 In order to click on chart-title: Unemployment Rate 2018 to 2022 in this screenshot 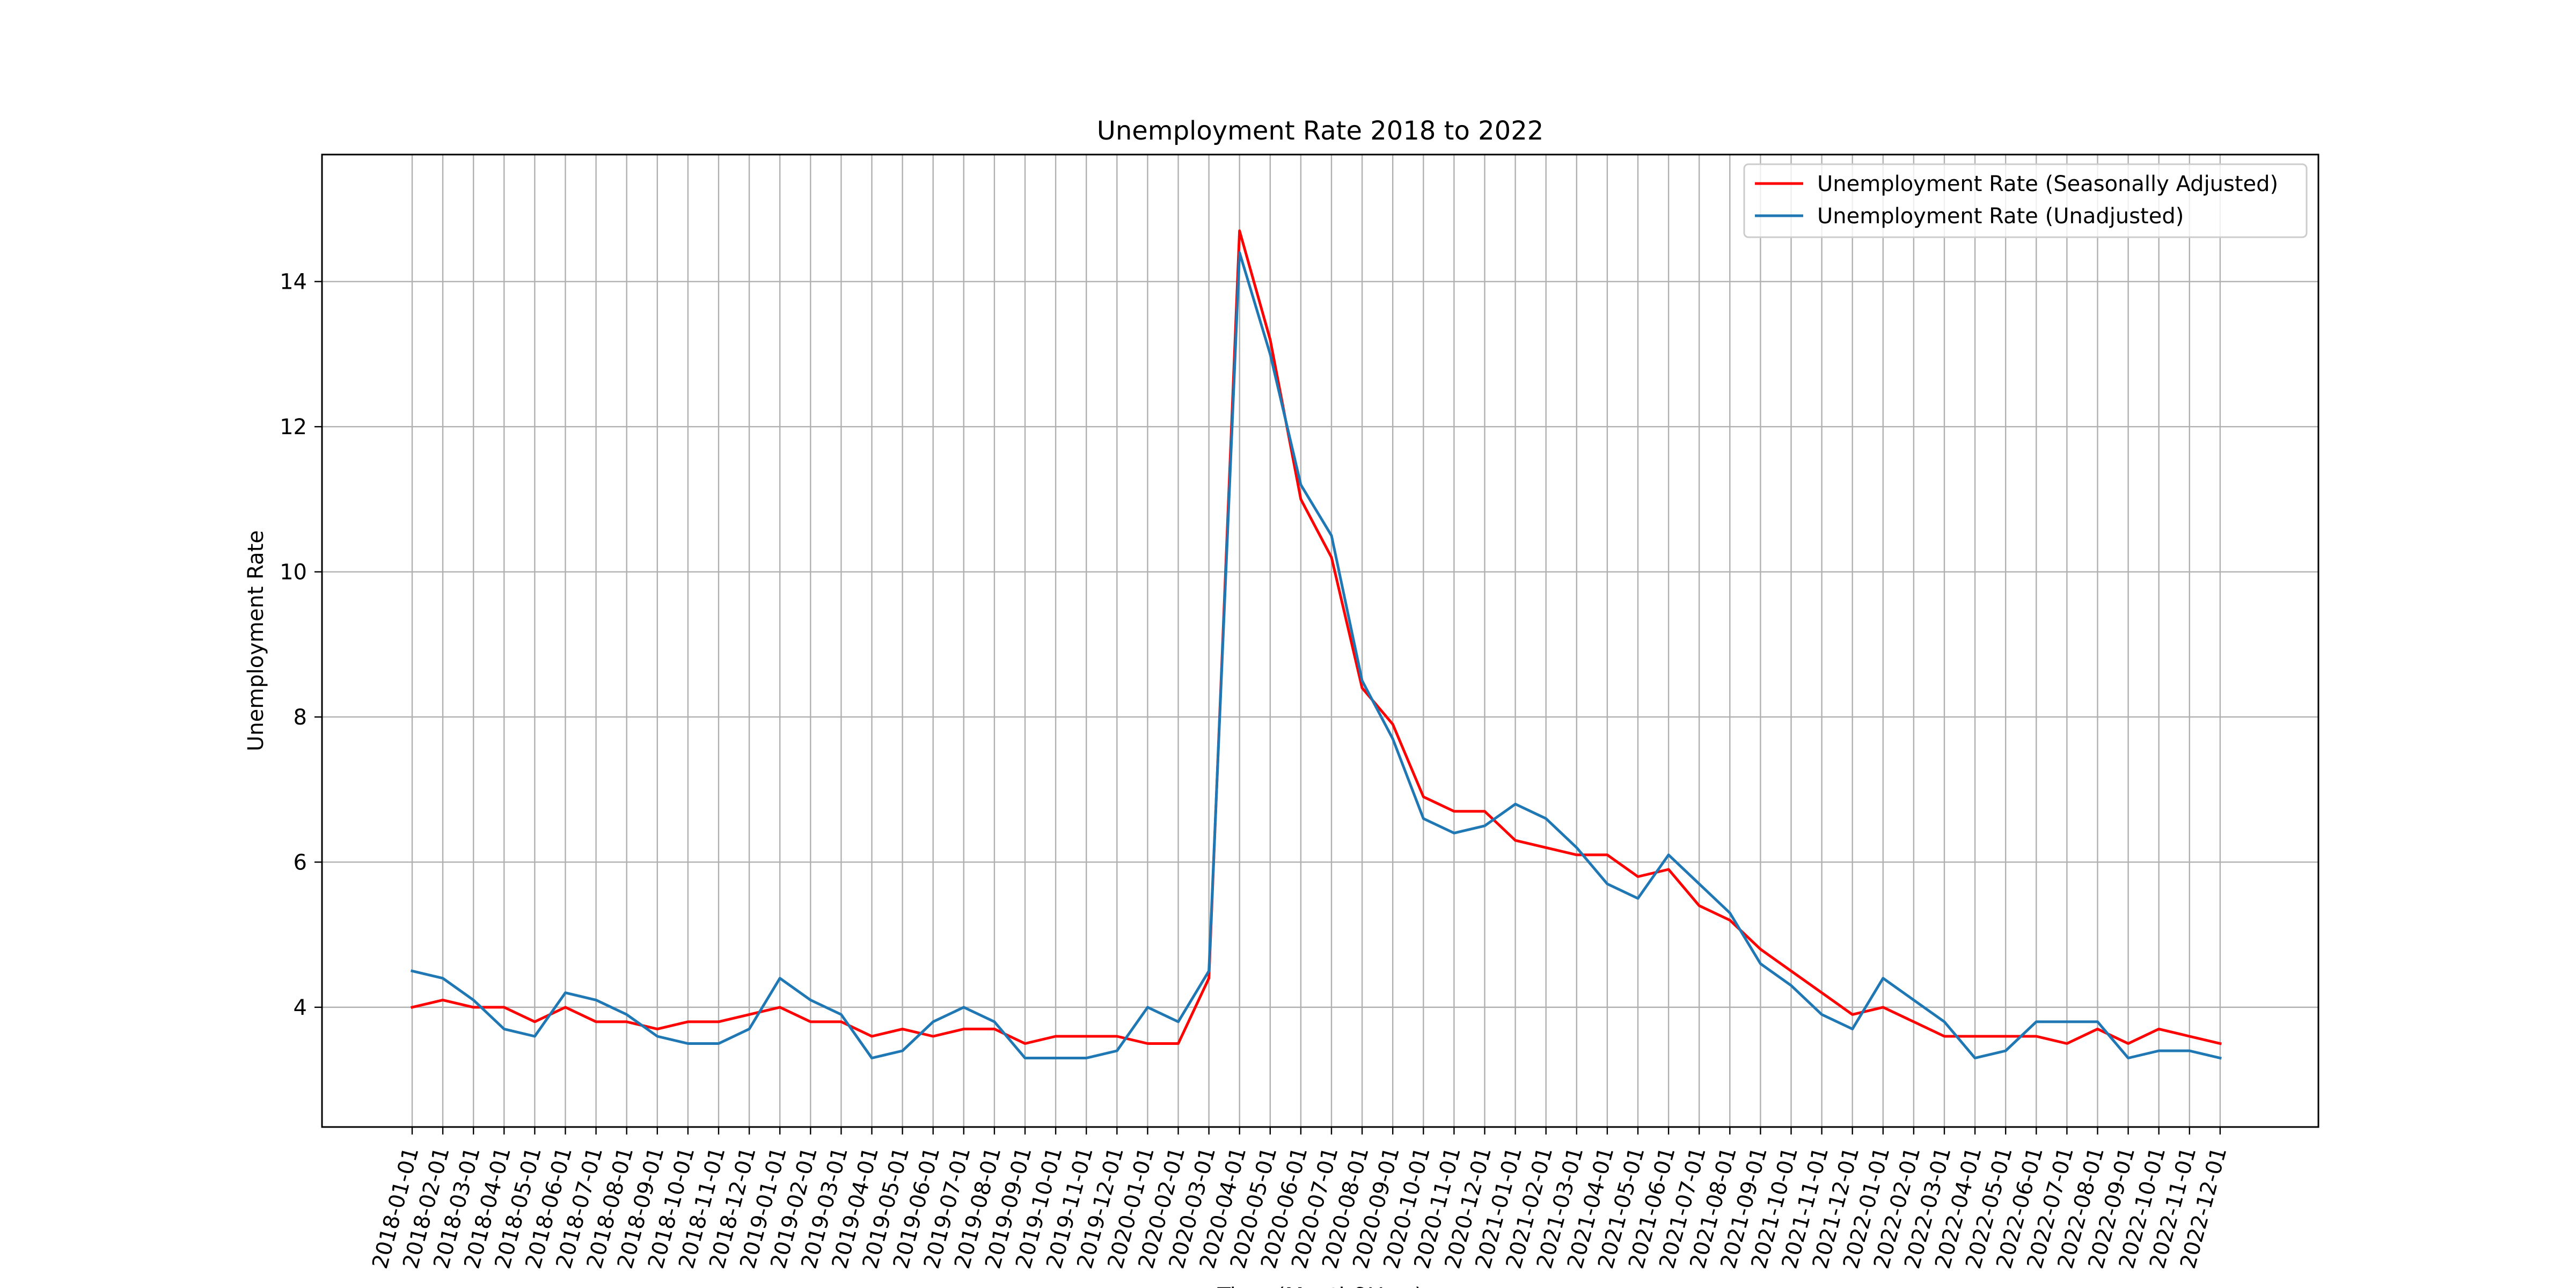, I will do `click(1320, 131)`.